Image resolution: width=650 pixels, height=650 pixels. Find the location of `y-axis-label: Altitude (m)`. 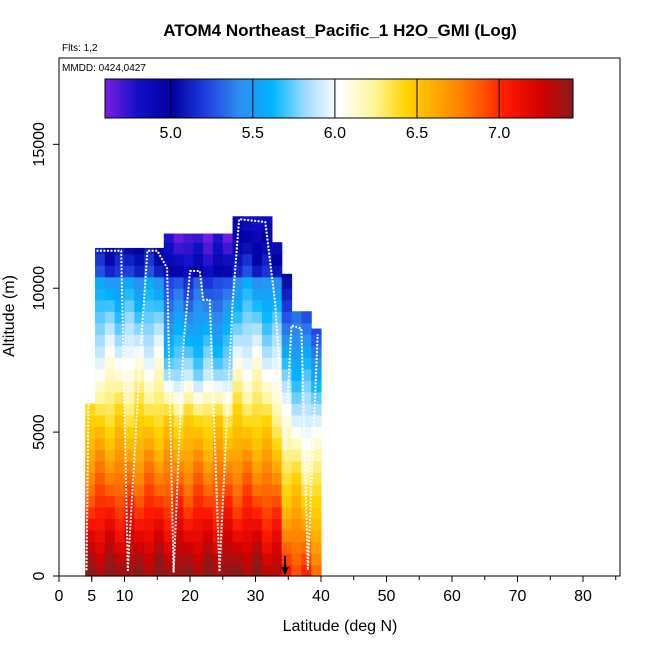

y-axis-label: Altitude (m) is located at coordinates (9, 316).